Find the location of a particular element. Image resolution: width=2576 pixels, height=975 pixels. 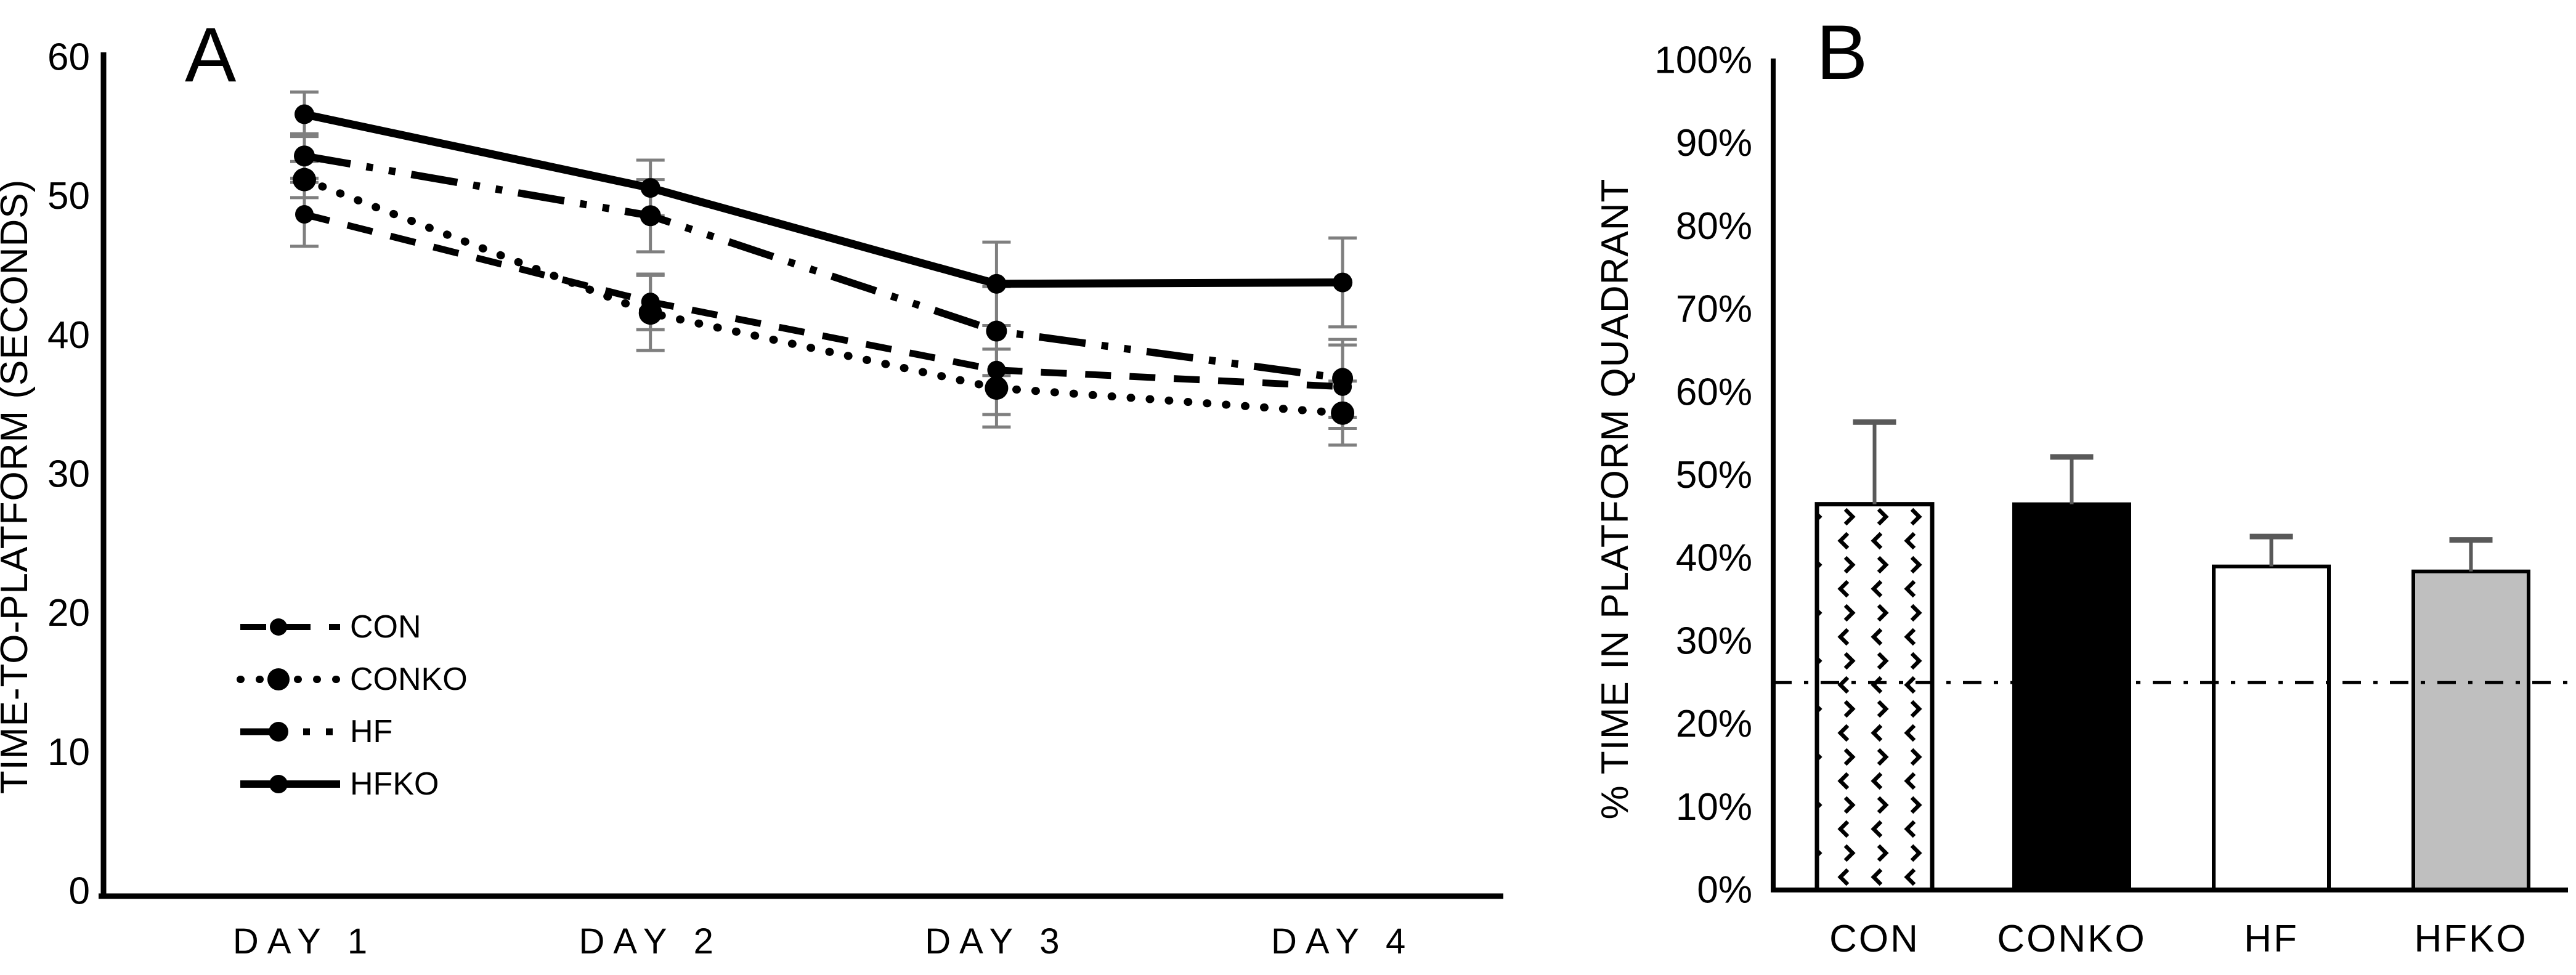

x-category-label: CON is located at coordinates (1874, 939).